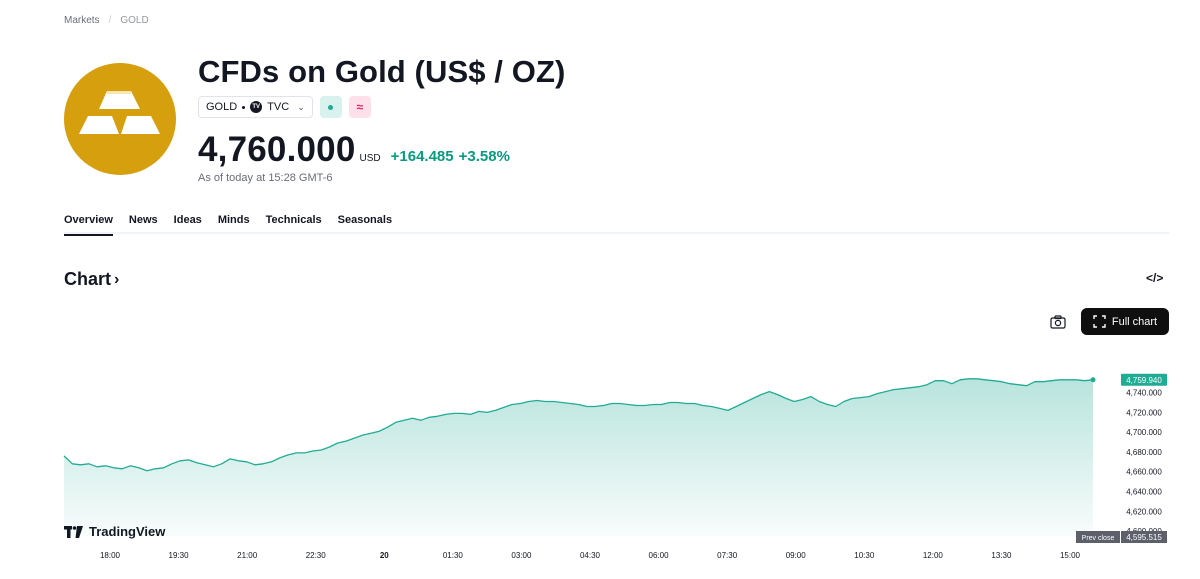 The height and width of the screenshot is (579, 1200). Describe the element at coordinates (422, 156) in the screenshot. I see `price-change: +164.485` at that location.